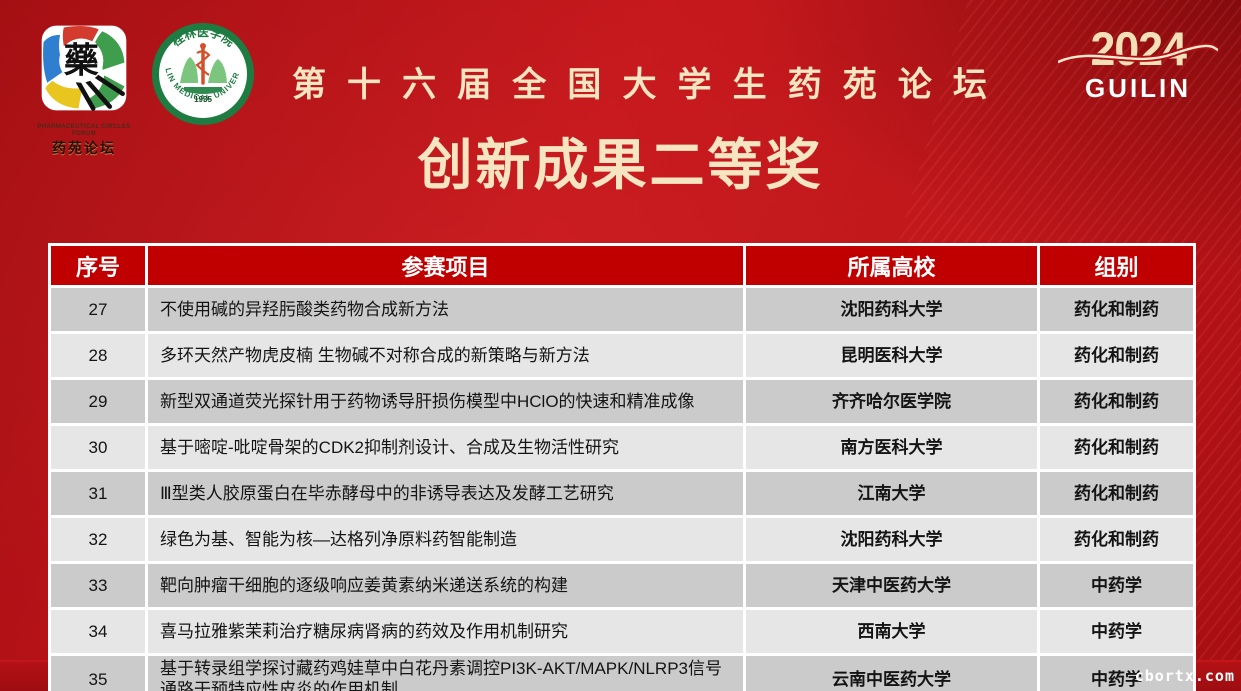 Image resolution: width=1241 pixels, height=691 pixels. What do you see at coordinates (1138, 88) in the screenshot?
I see `badge-city-text: GUILIN` at bounding box center [1138, 88].